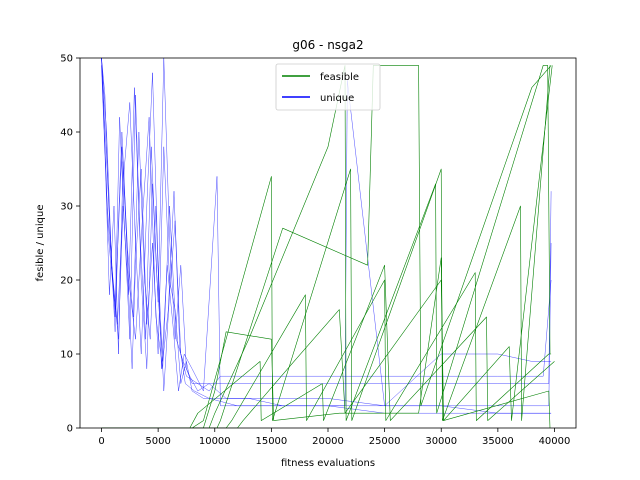 This screenshot has height=480, width=640. I want to click on x-tick-label: 35000, so click(498, 441).